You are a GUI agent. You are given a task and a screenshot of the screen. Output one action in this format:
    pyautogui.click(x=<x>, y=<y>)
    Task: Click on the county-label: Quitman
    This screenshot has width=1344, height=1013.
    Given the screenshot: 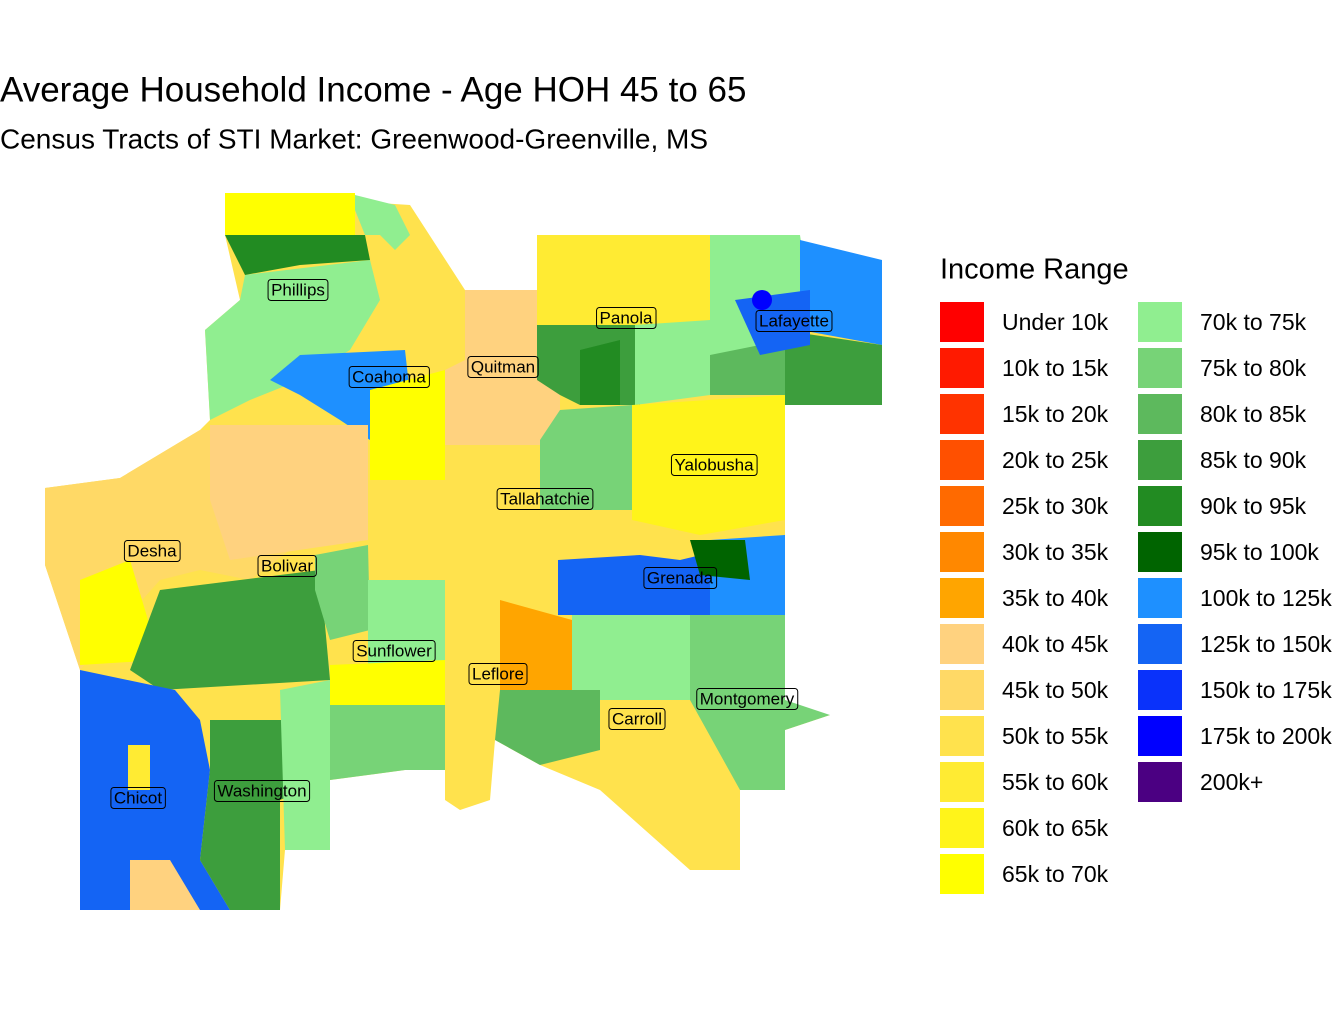 What is the action you would take?
    pyautogui.click(x=503, y=366)
    